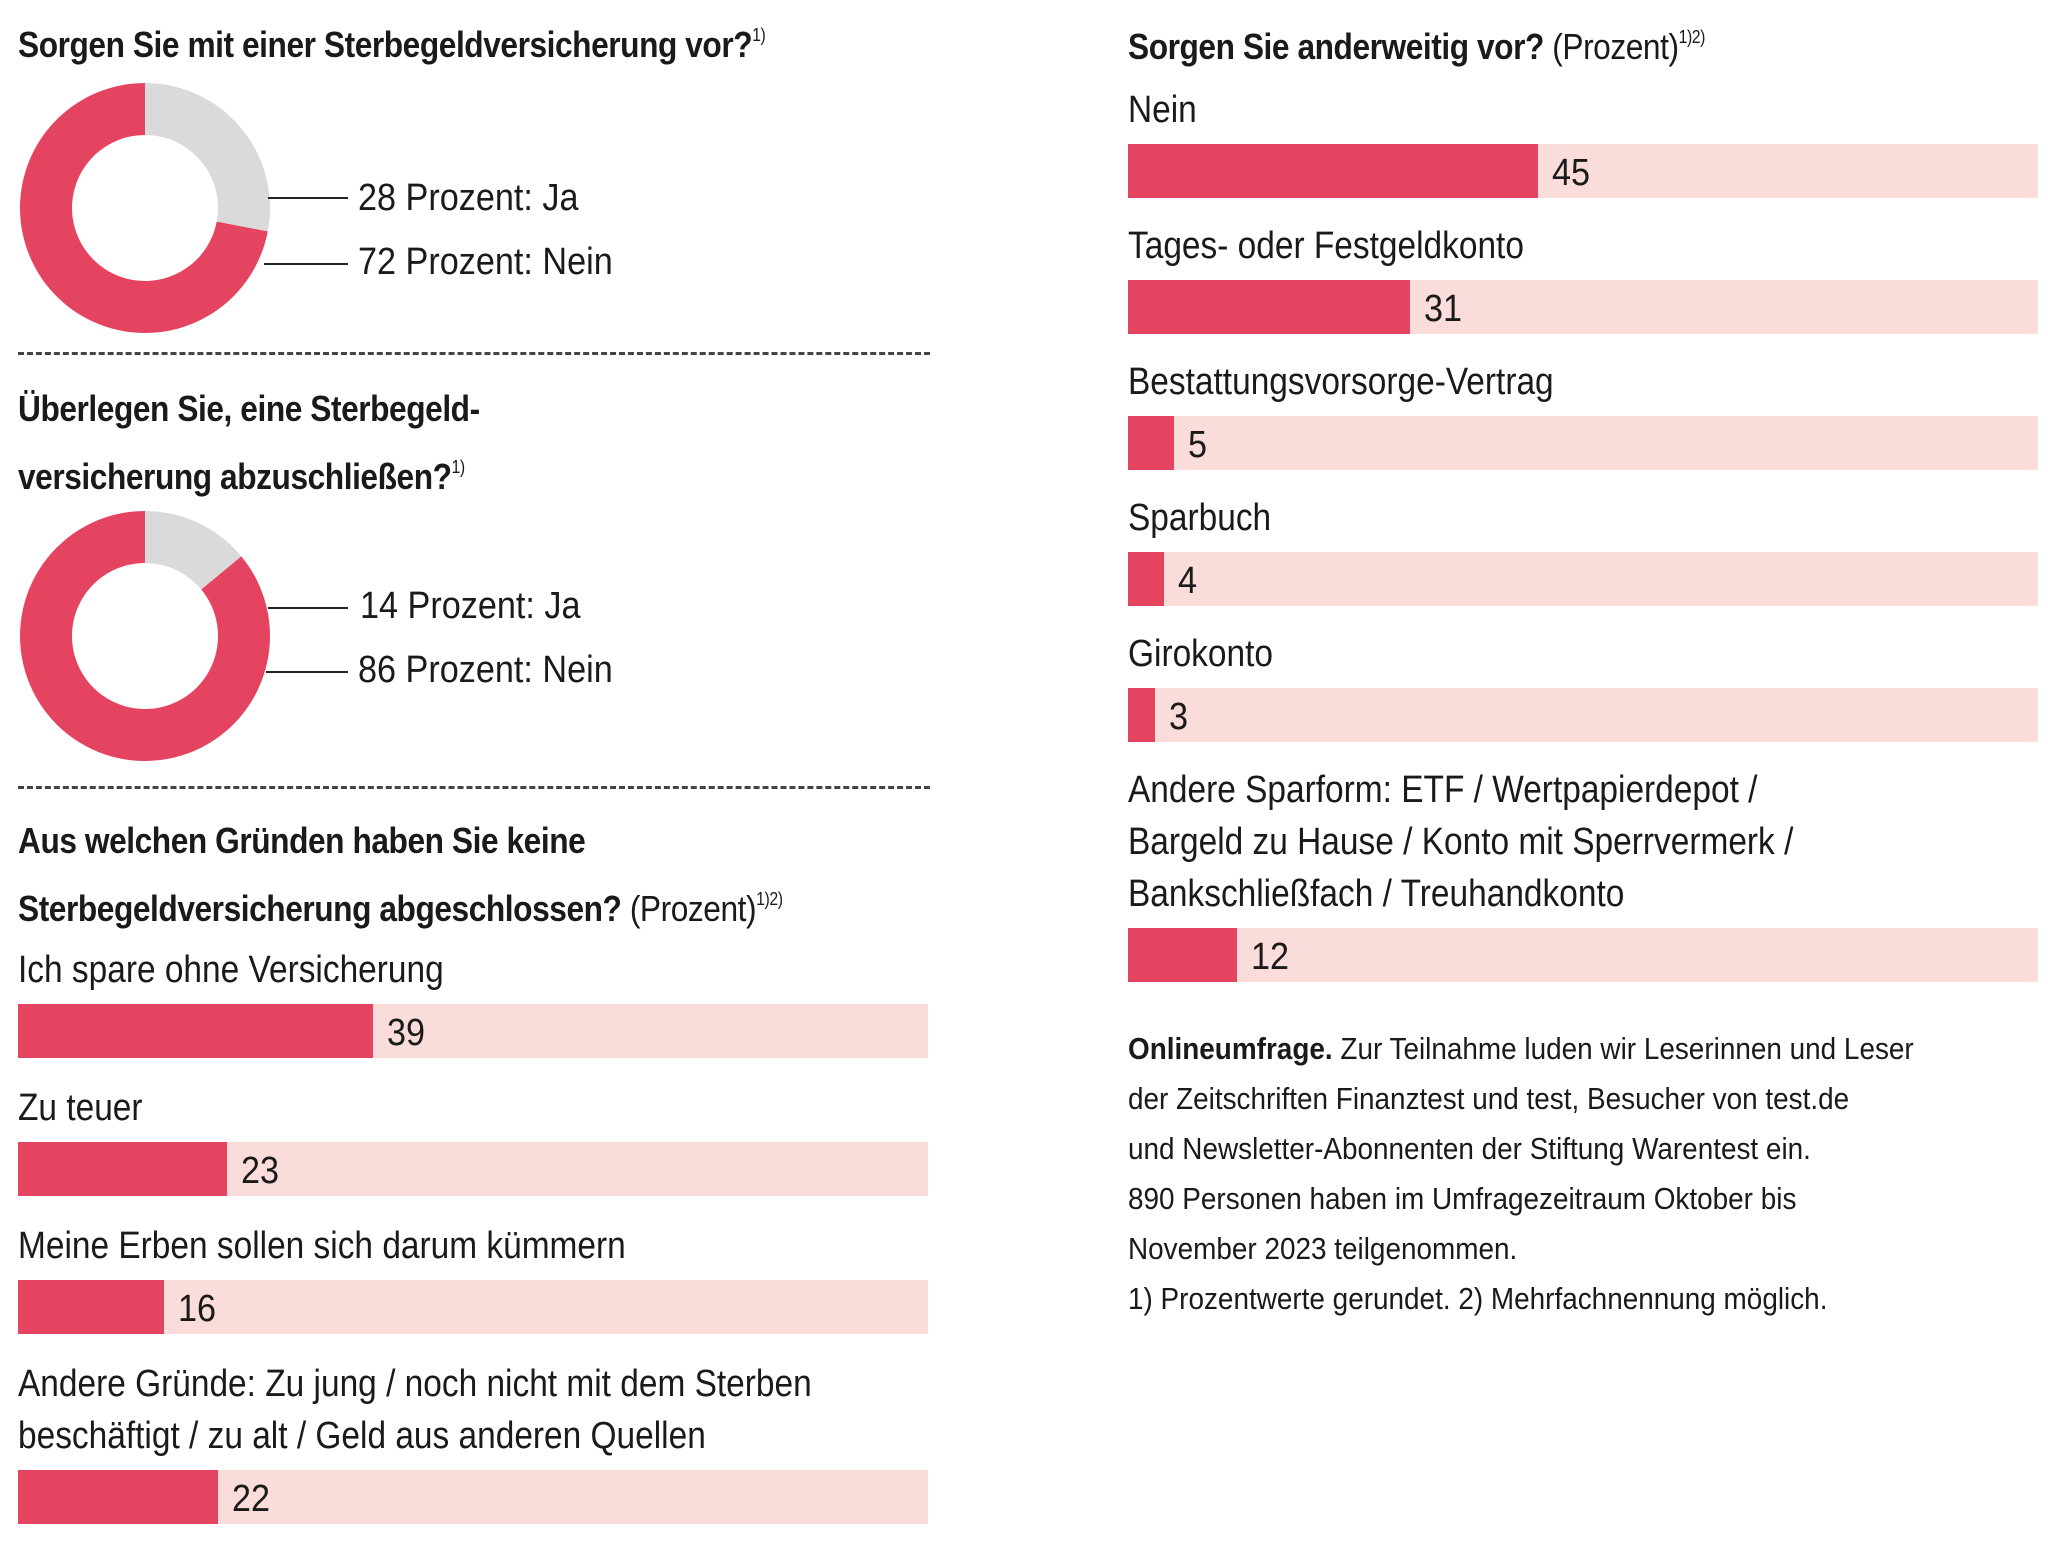  What do you see at coordinates (144, 208) in the screenshot?
I see `q1-slice-nein` at bounding box center [144, 208].